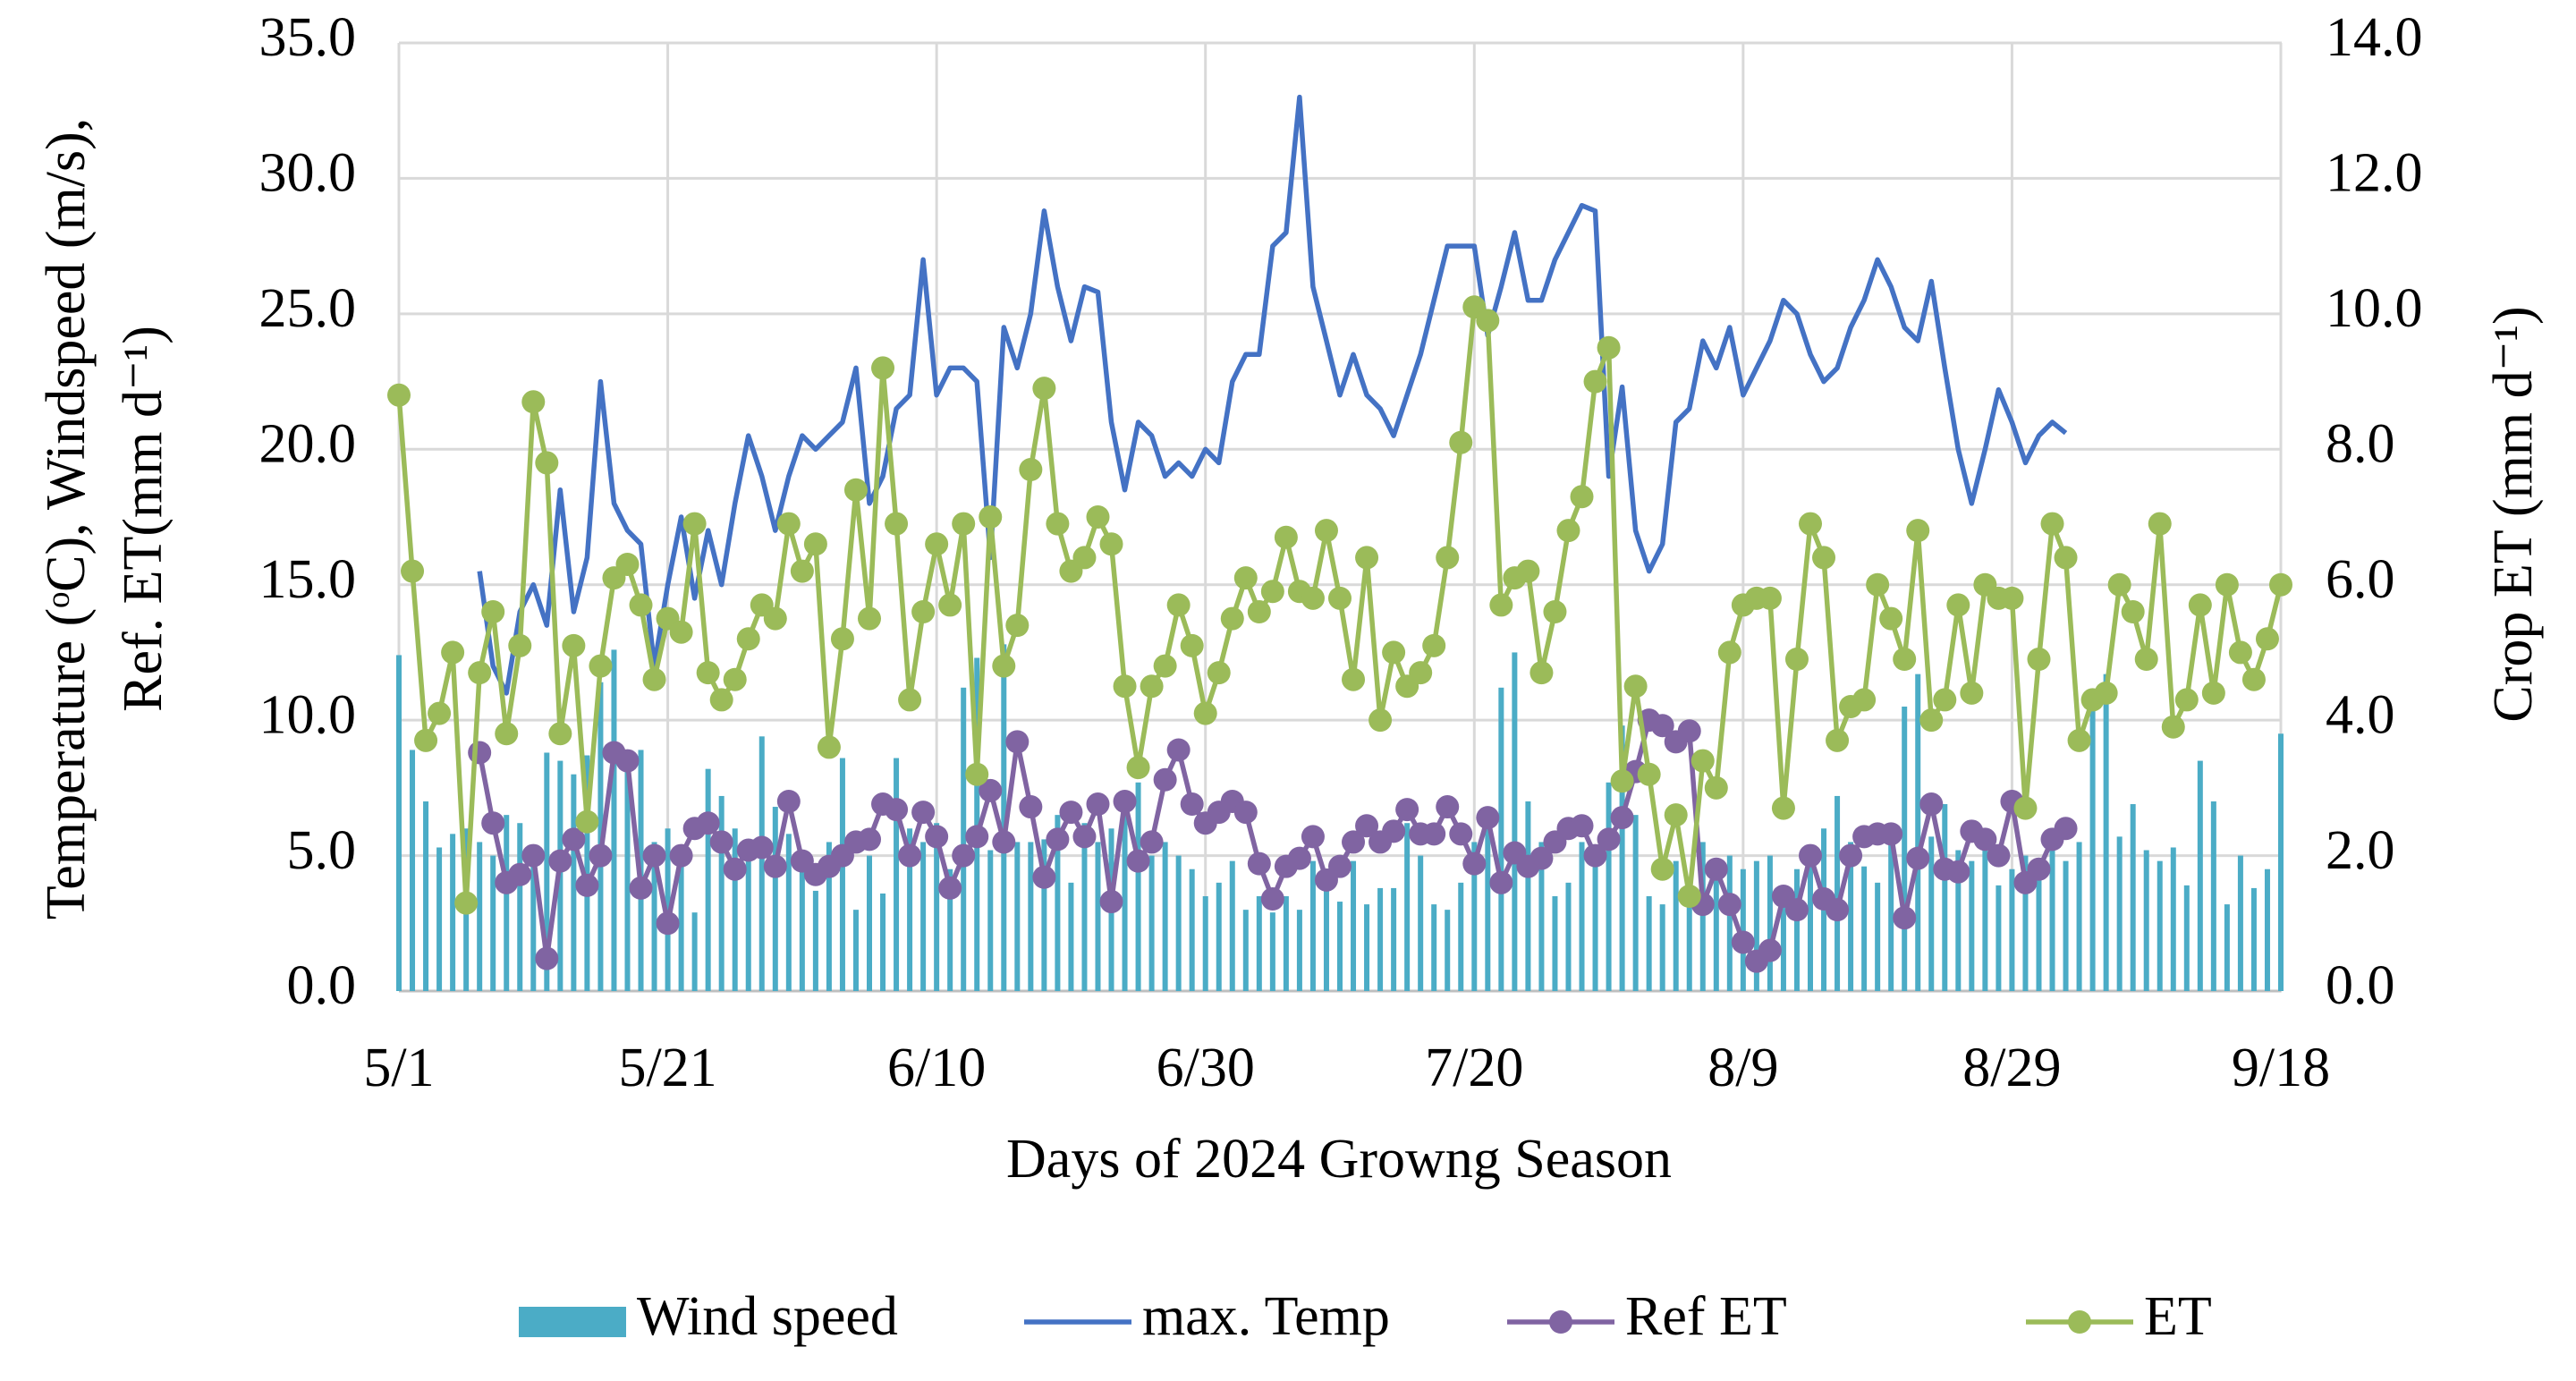  Describe the element at coordinates (308, 173) in the screenshot. I see `y-tick-label: 30.0` at that location.